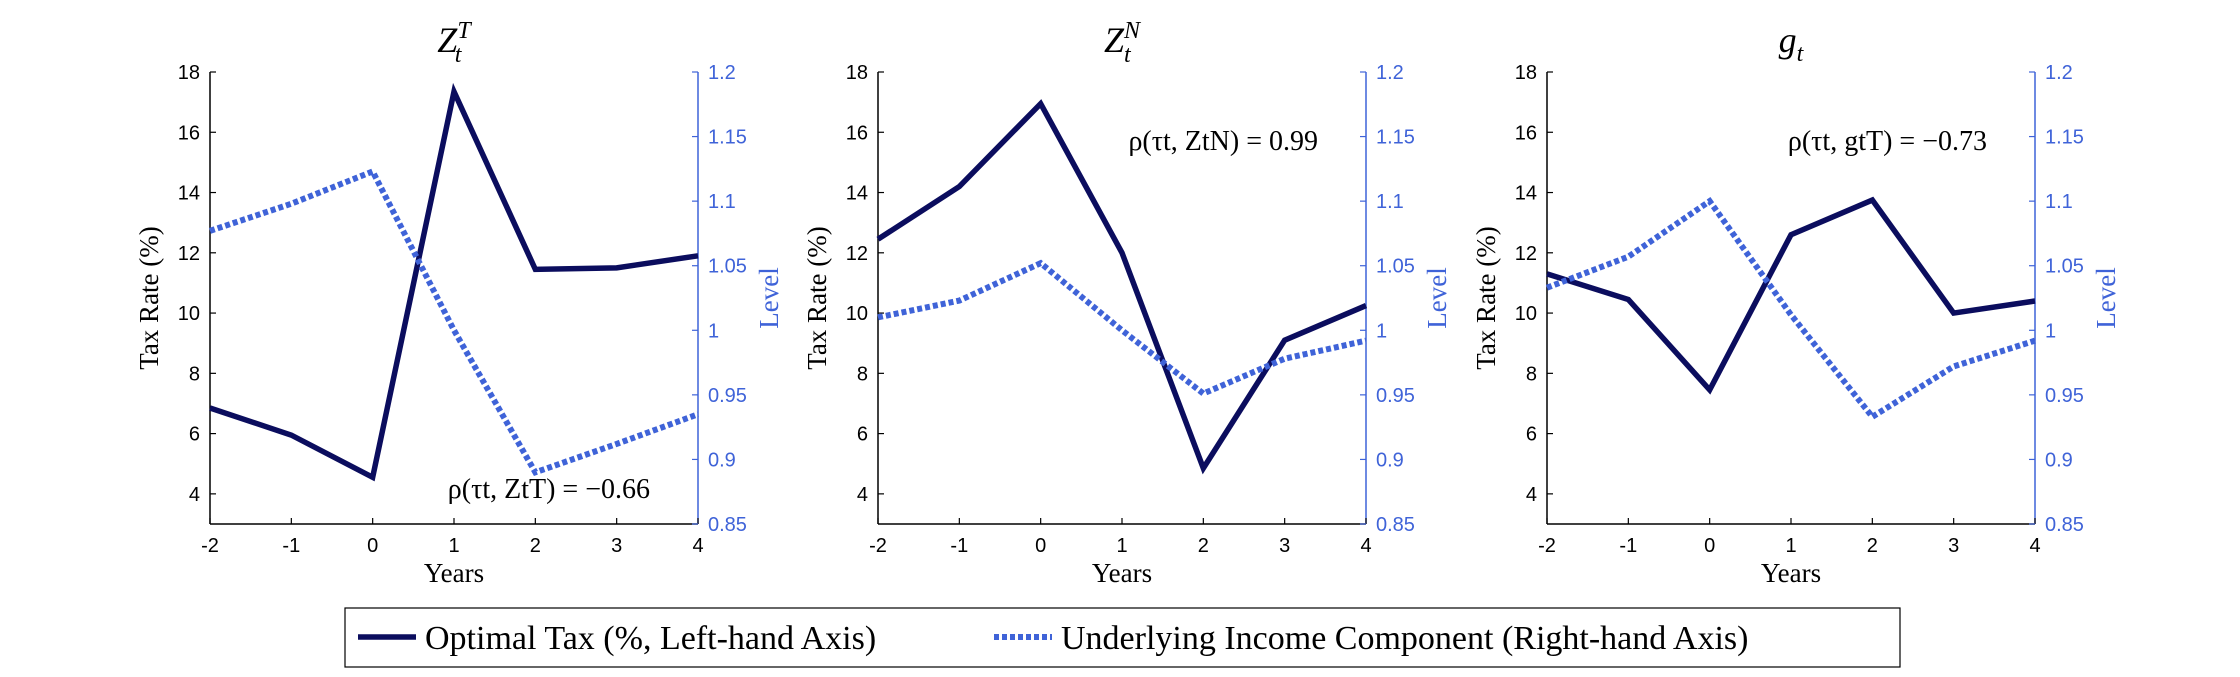 This screenshot has height=677, width=2240. What do you see at coordinates (650, 638) in the screenshot?
I see `legend-label: Optimal Tax (%, Left-hand Axis)` at bounding box center [650, 638].